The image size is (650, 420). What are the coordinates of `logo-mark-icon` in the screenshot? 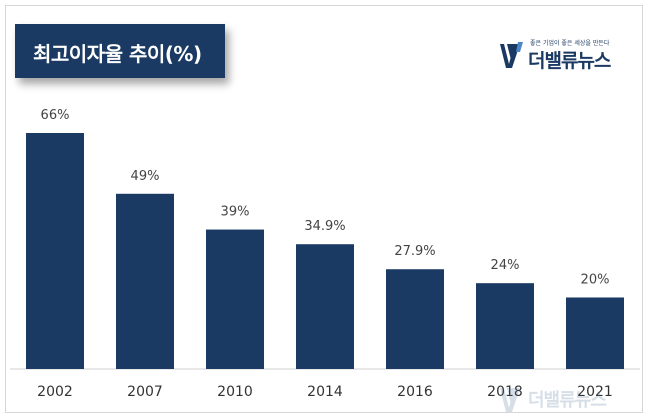 It's located at (511, 55).